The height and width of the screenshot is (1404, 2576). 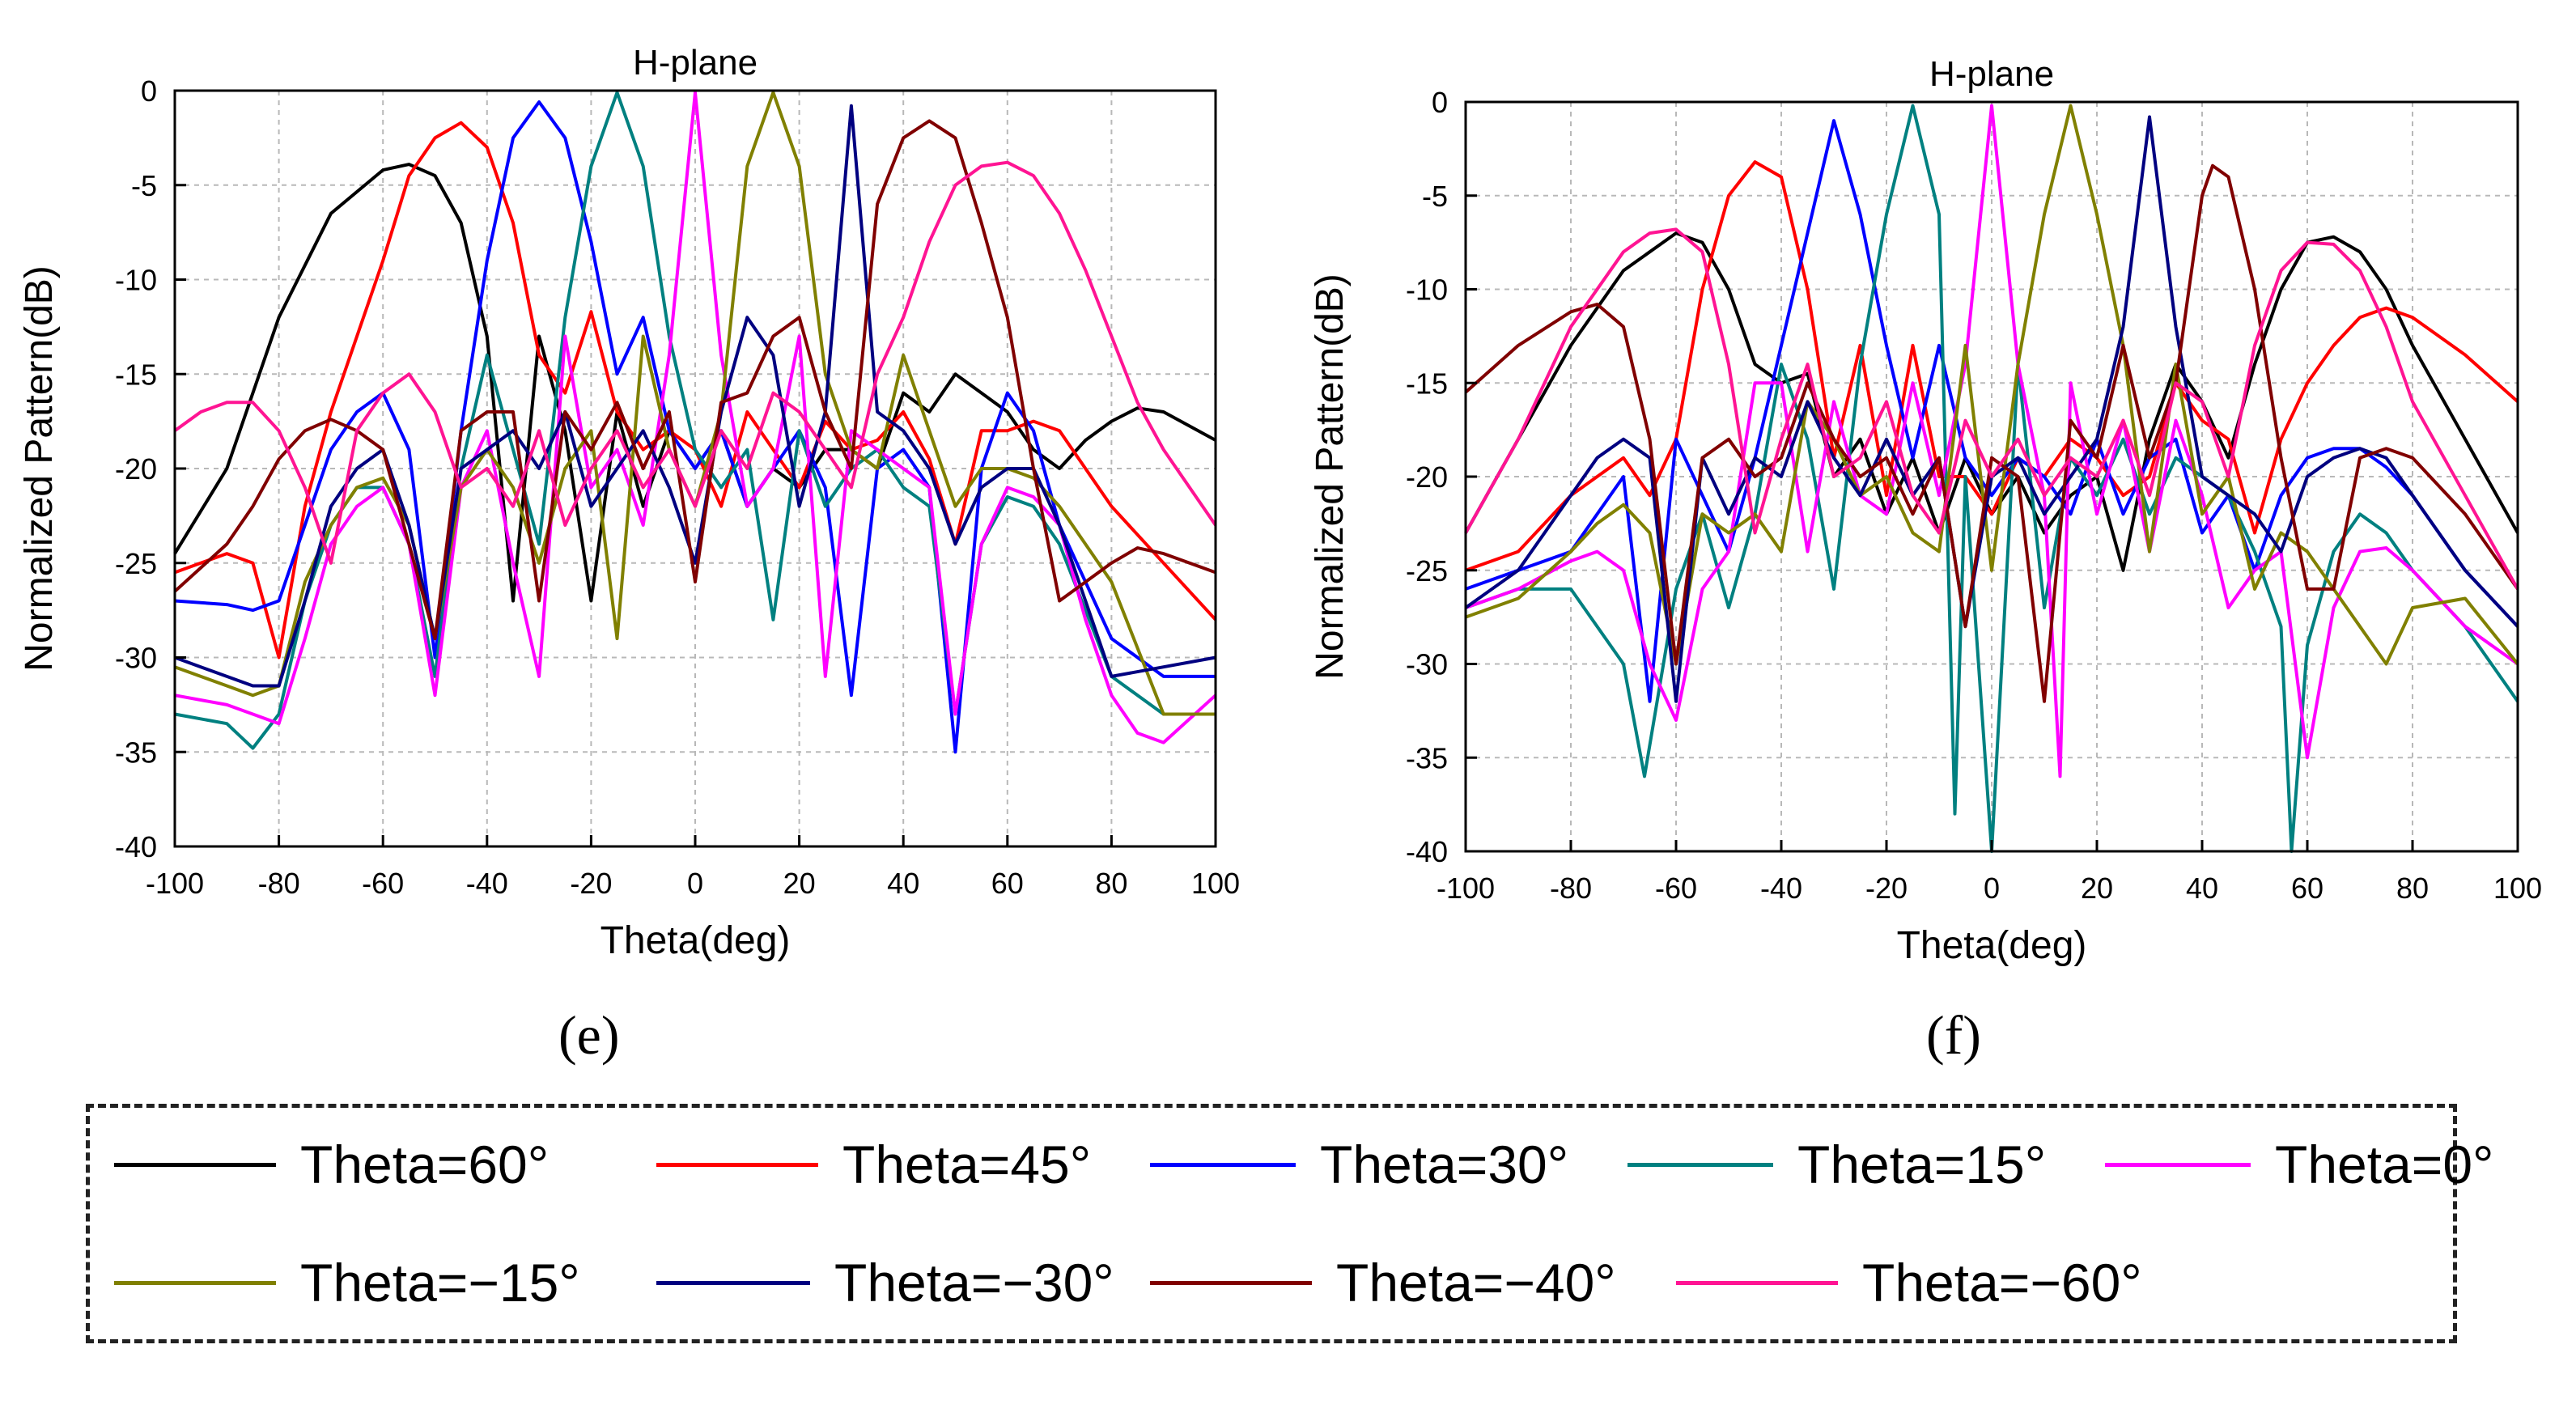 I want to click on chart-1-ytick-label-8: -40, so click(x=1427, y=851).